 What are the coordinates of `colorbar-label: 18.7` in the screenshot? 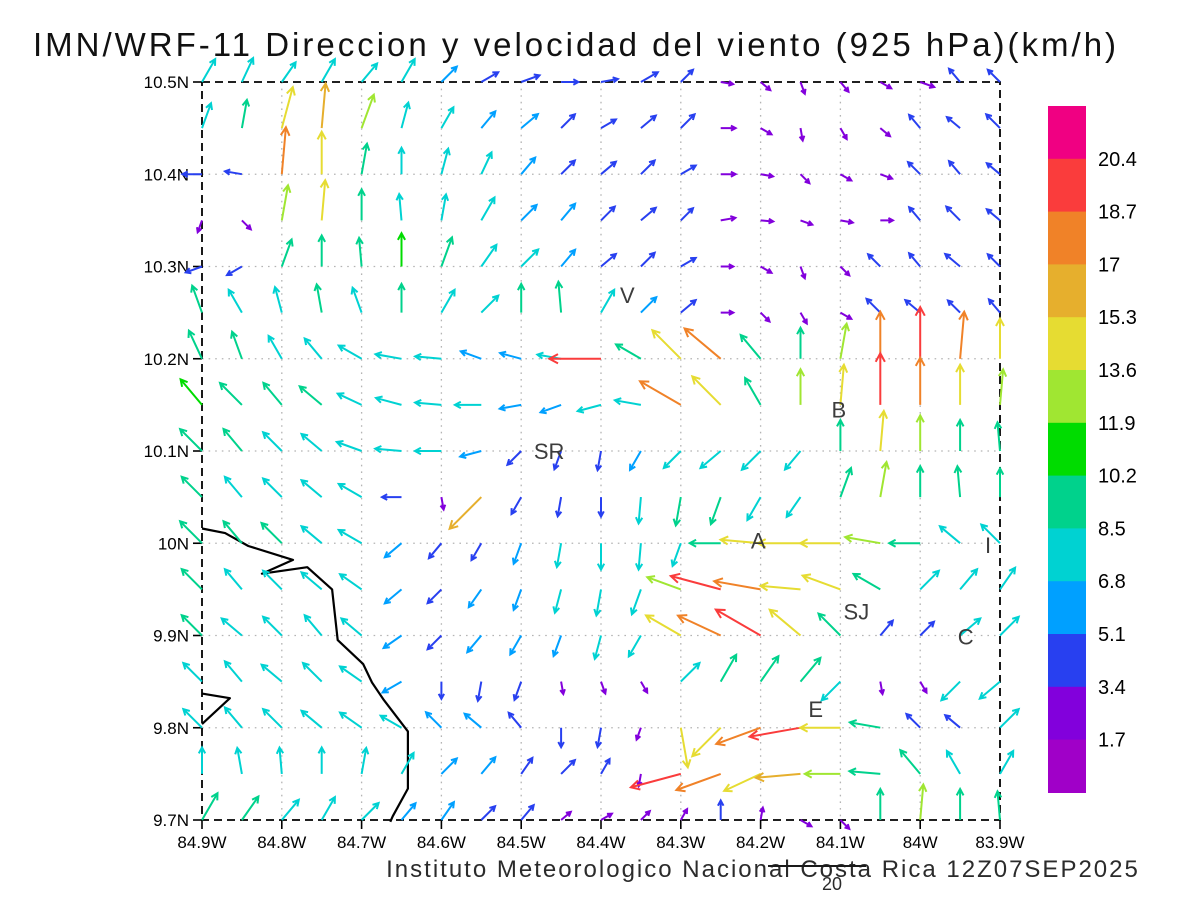 It's located at (1117, 213).